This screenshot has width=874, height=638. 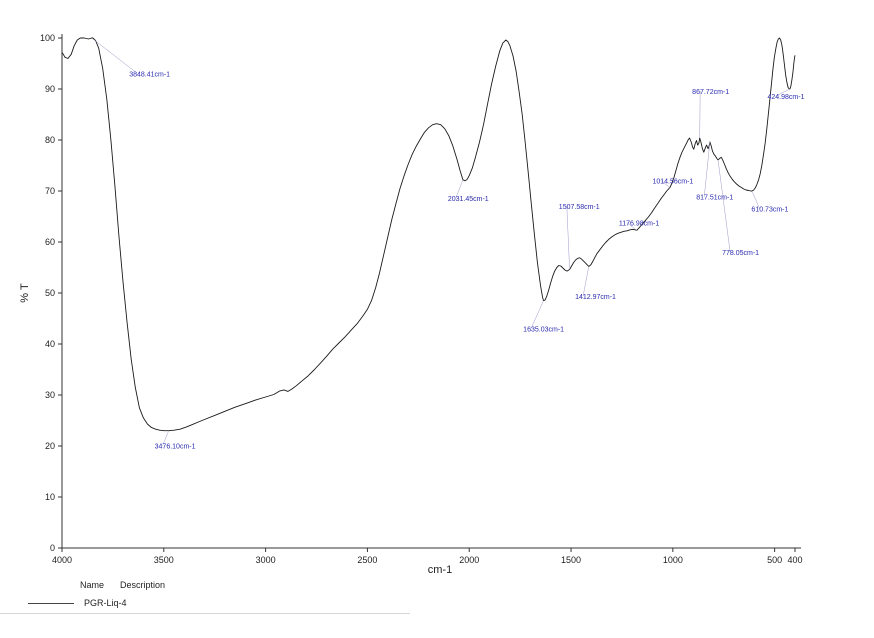 I want to click on x-tick-label: 2000, so click(x=469, y=560).